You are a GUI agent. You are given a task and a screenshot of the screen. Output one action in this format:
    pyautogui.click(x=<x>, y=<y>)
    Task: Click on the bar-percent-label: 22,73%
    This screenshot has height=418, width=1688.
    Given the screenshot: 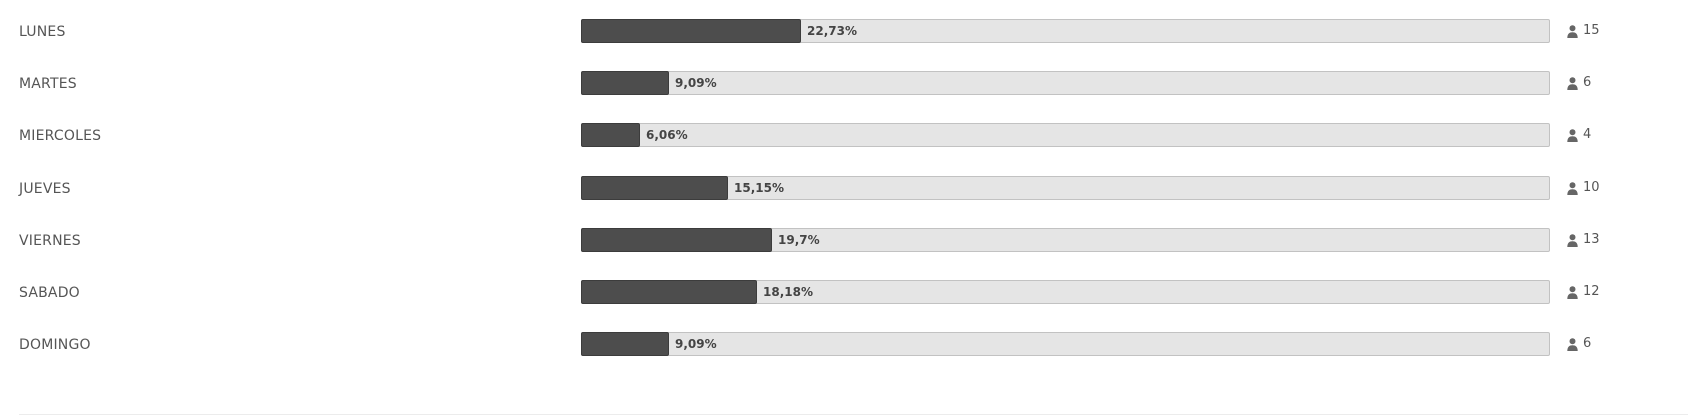 What is the action you would take?
    pyautogui.click(x=832, y=31)
    